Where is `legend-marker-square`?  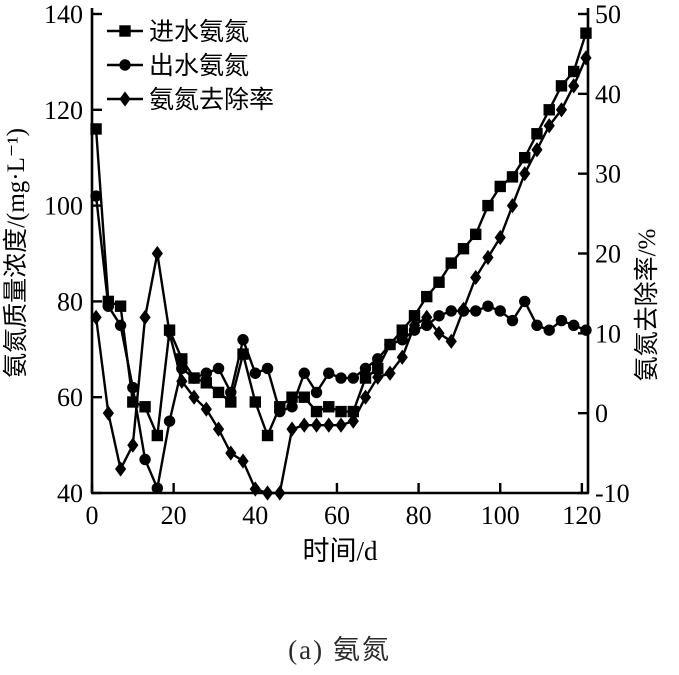
legend-marker-square is located at coordinates (125, 31).